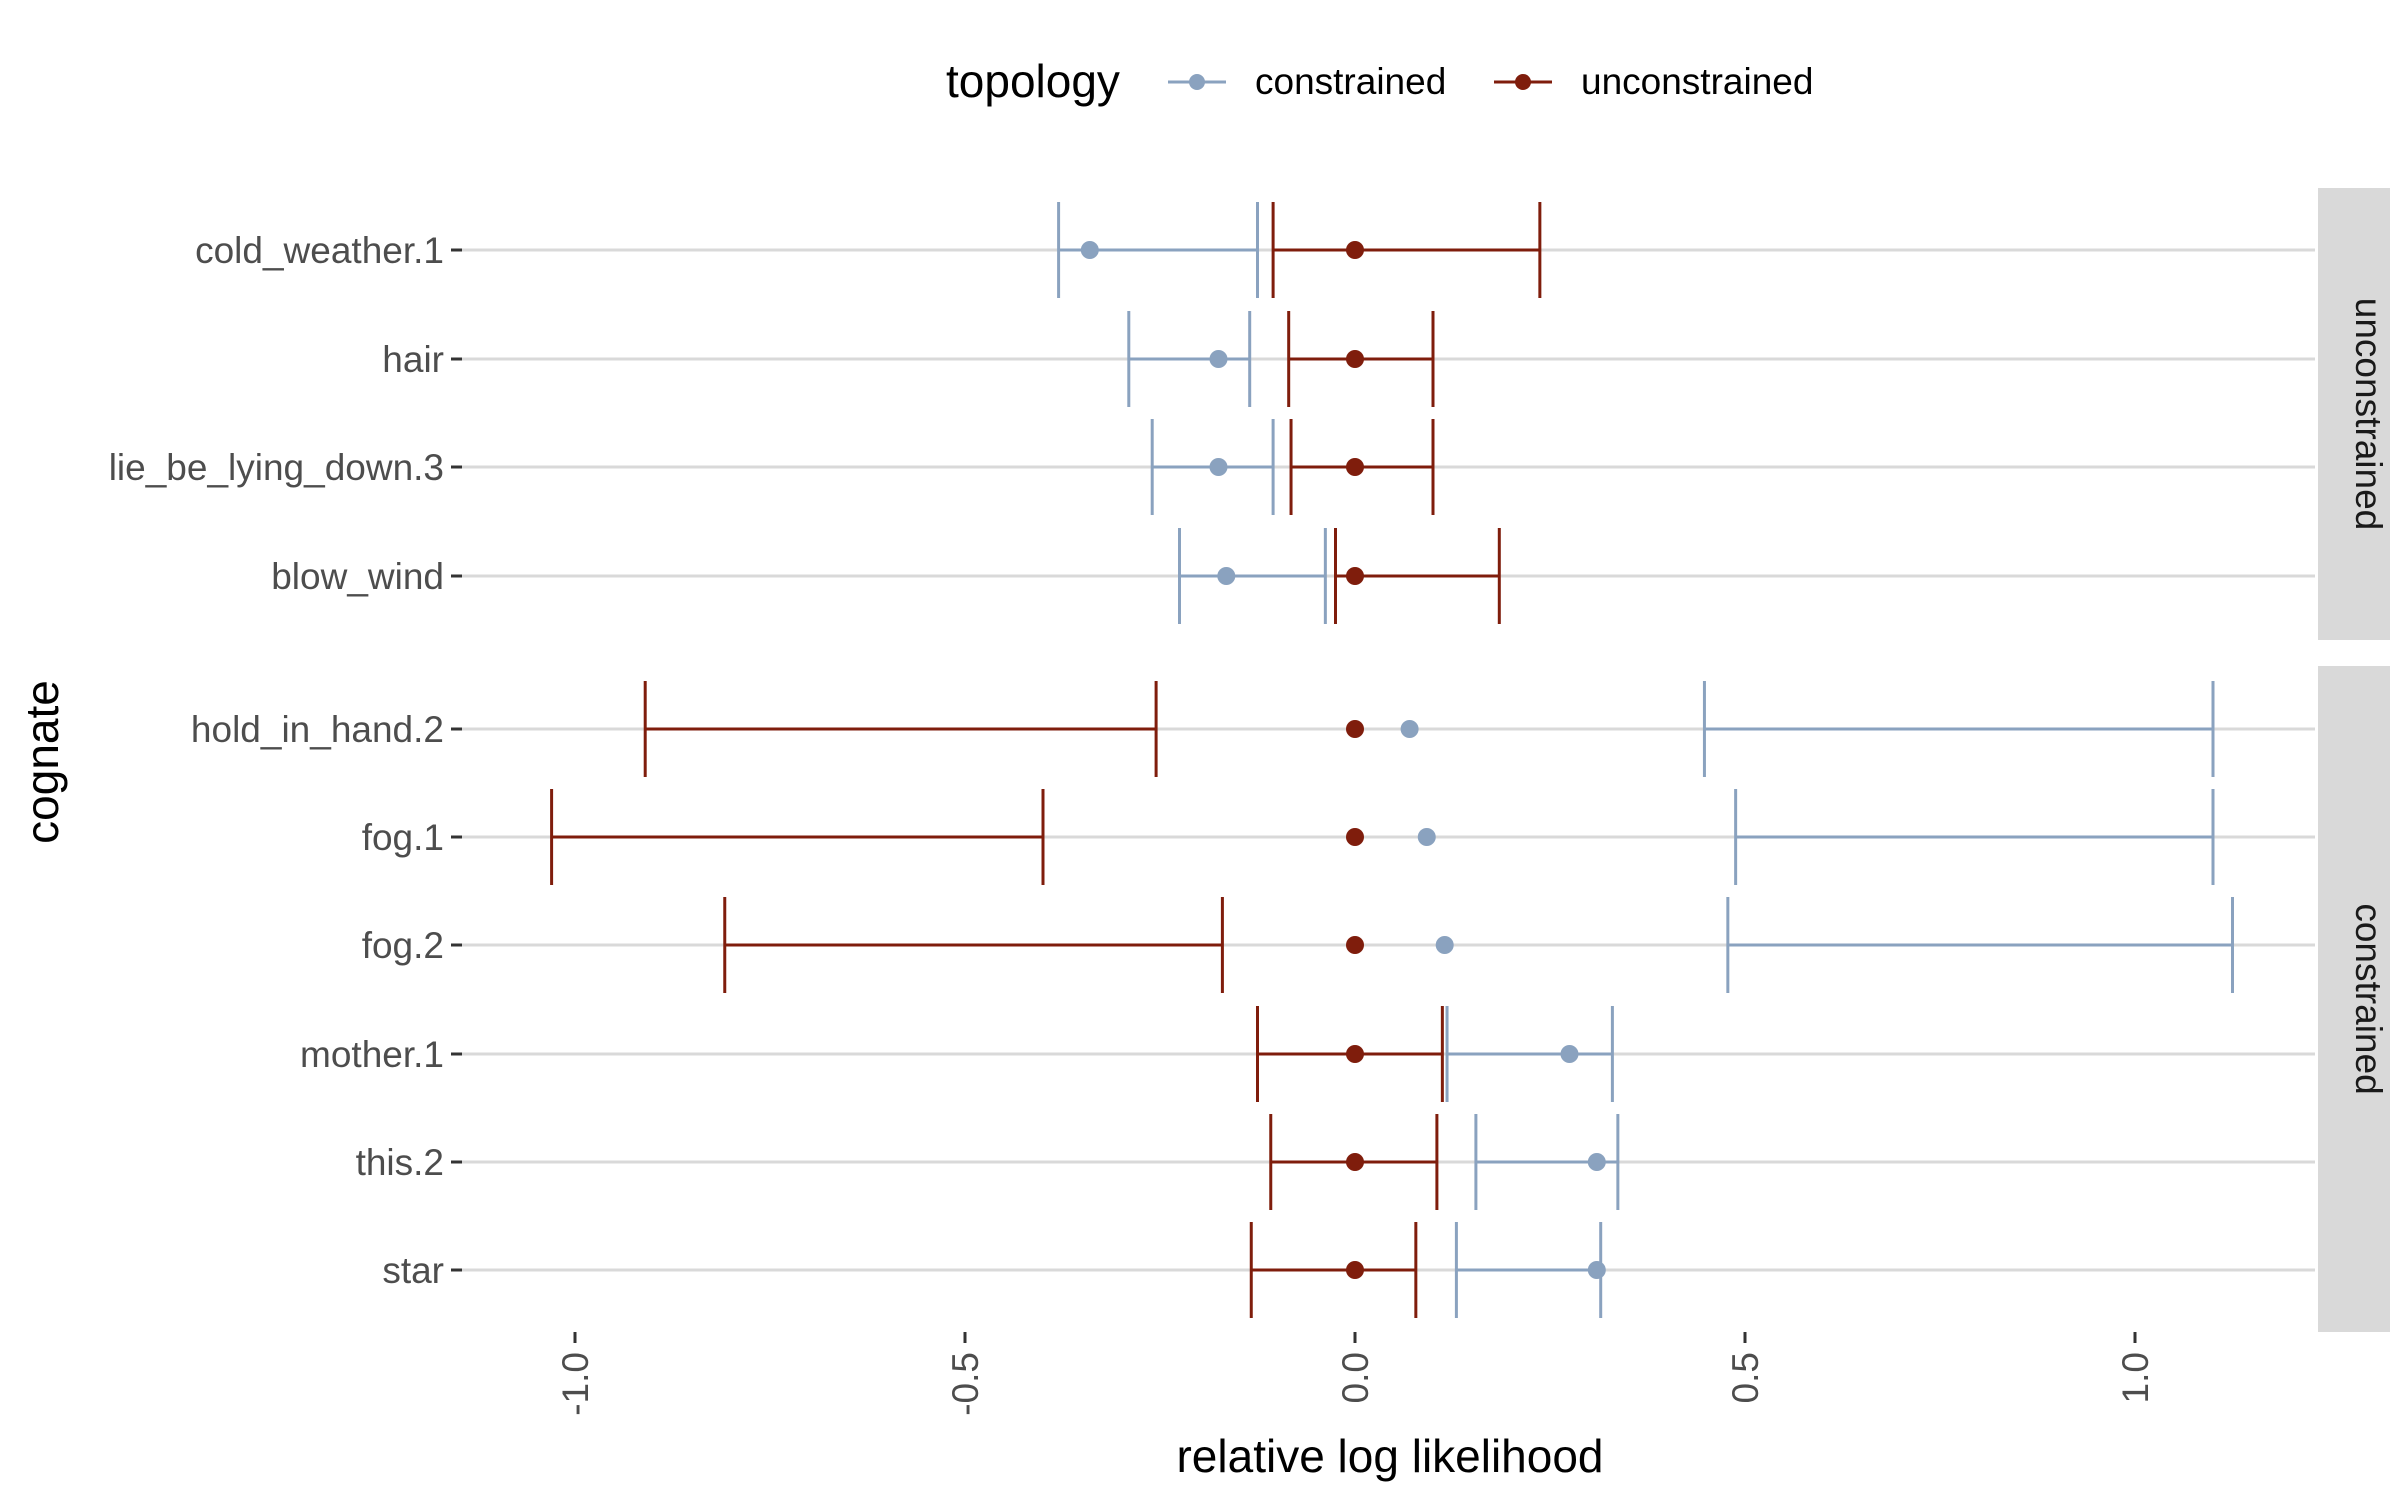 This screenshot has width=2400, height=1505. I want to click on x-axis: -1.0 -0.5 0.0 0.5 1.0, so click(1355, 1374).